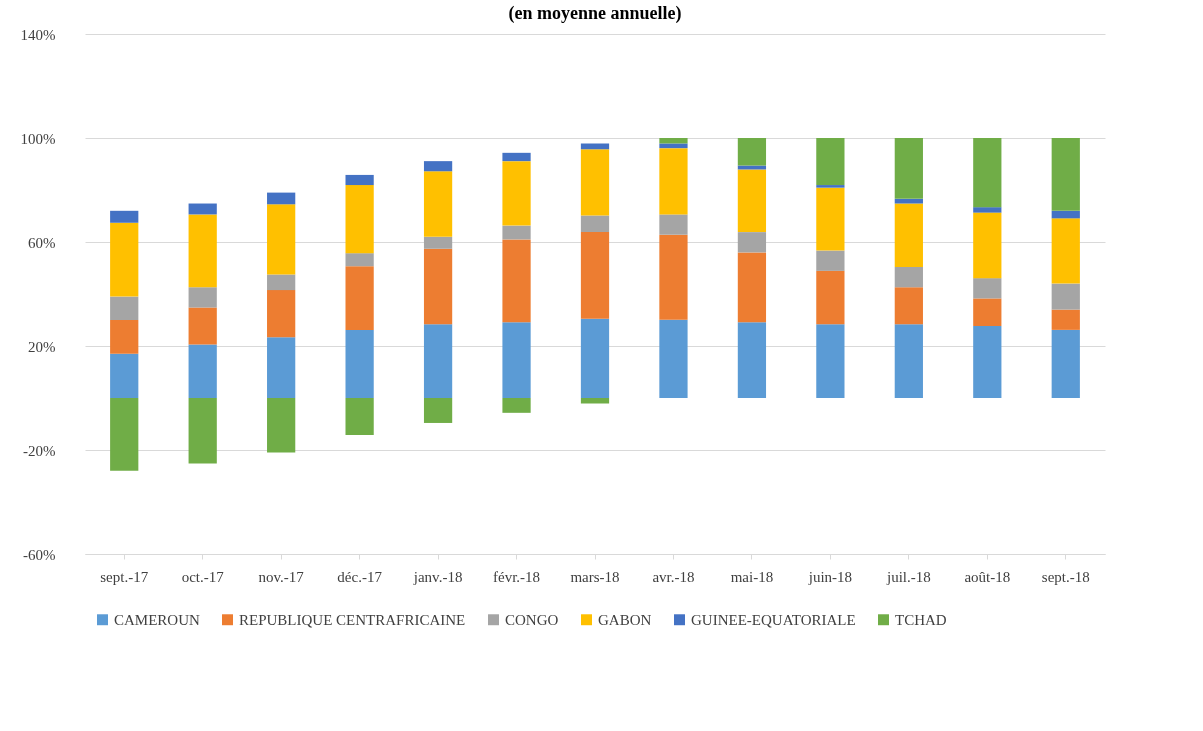  What do you see at coordinates (38, 34) in the screenshot?
I see `y-tick-label: 140%` at bounding box center [38, 34].